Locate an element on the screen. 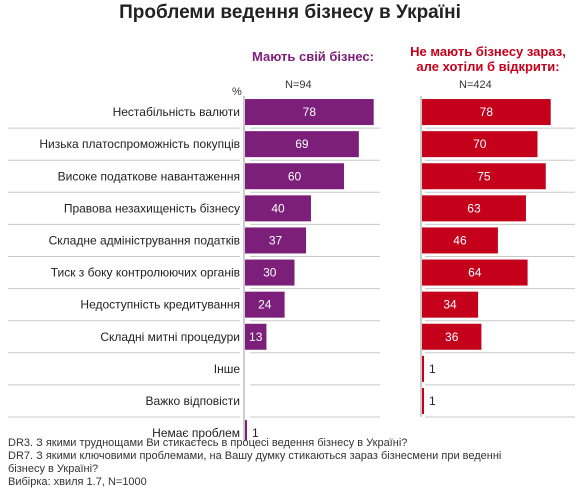  bar-left-value: 60 is located at coordinates (295, 176).